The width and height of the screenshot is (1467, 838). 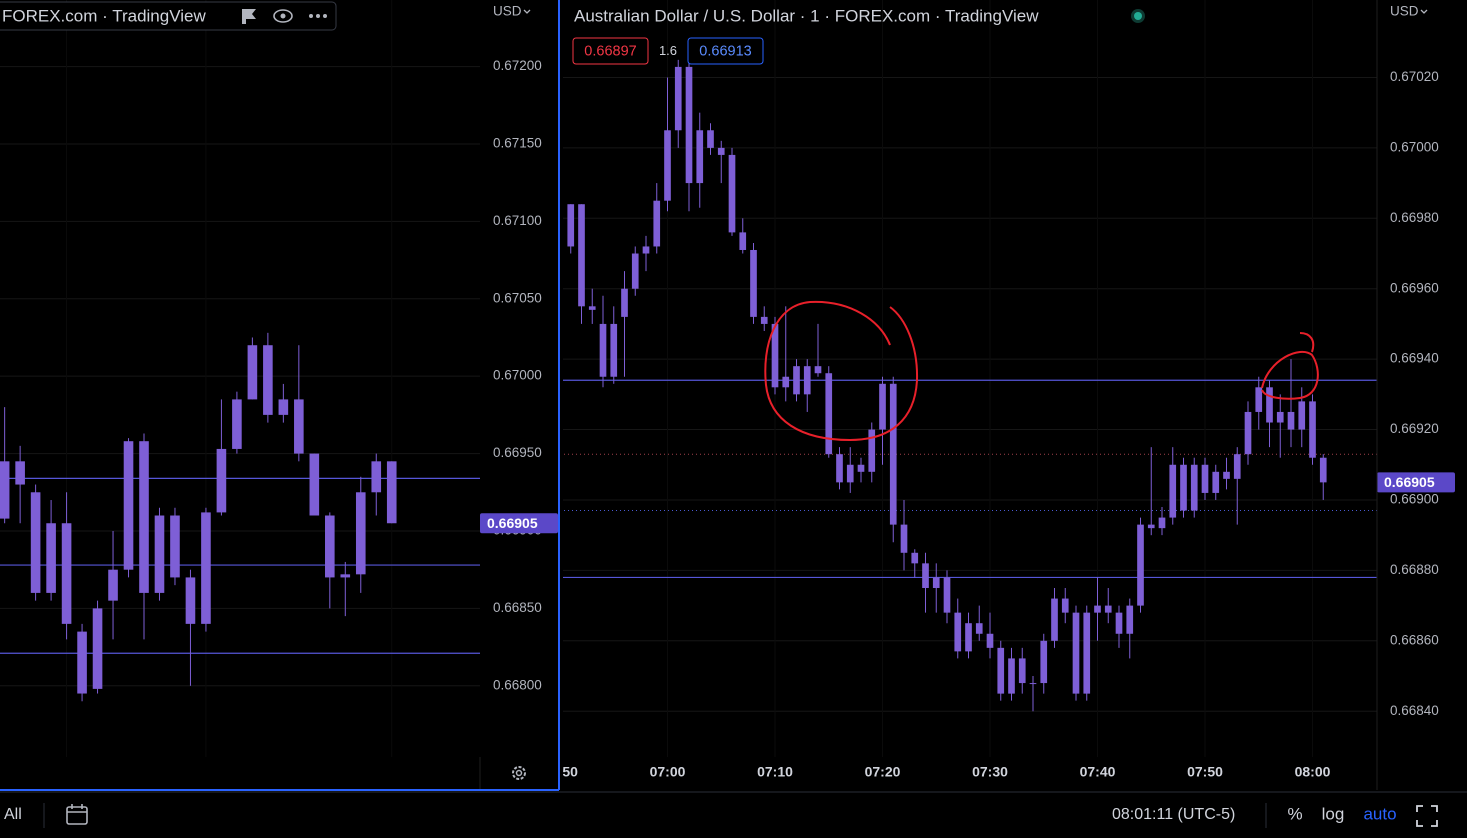 What do you see at coordinates (668, 50) in the screenshot?
I see `spread: 1.6` at bounding box center [668, 50].